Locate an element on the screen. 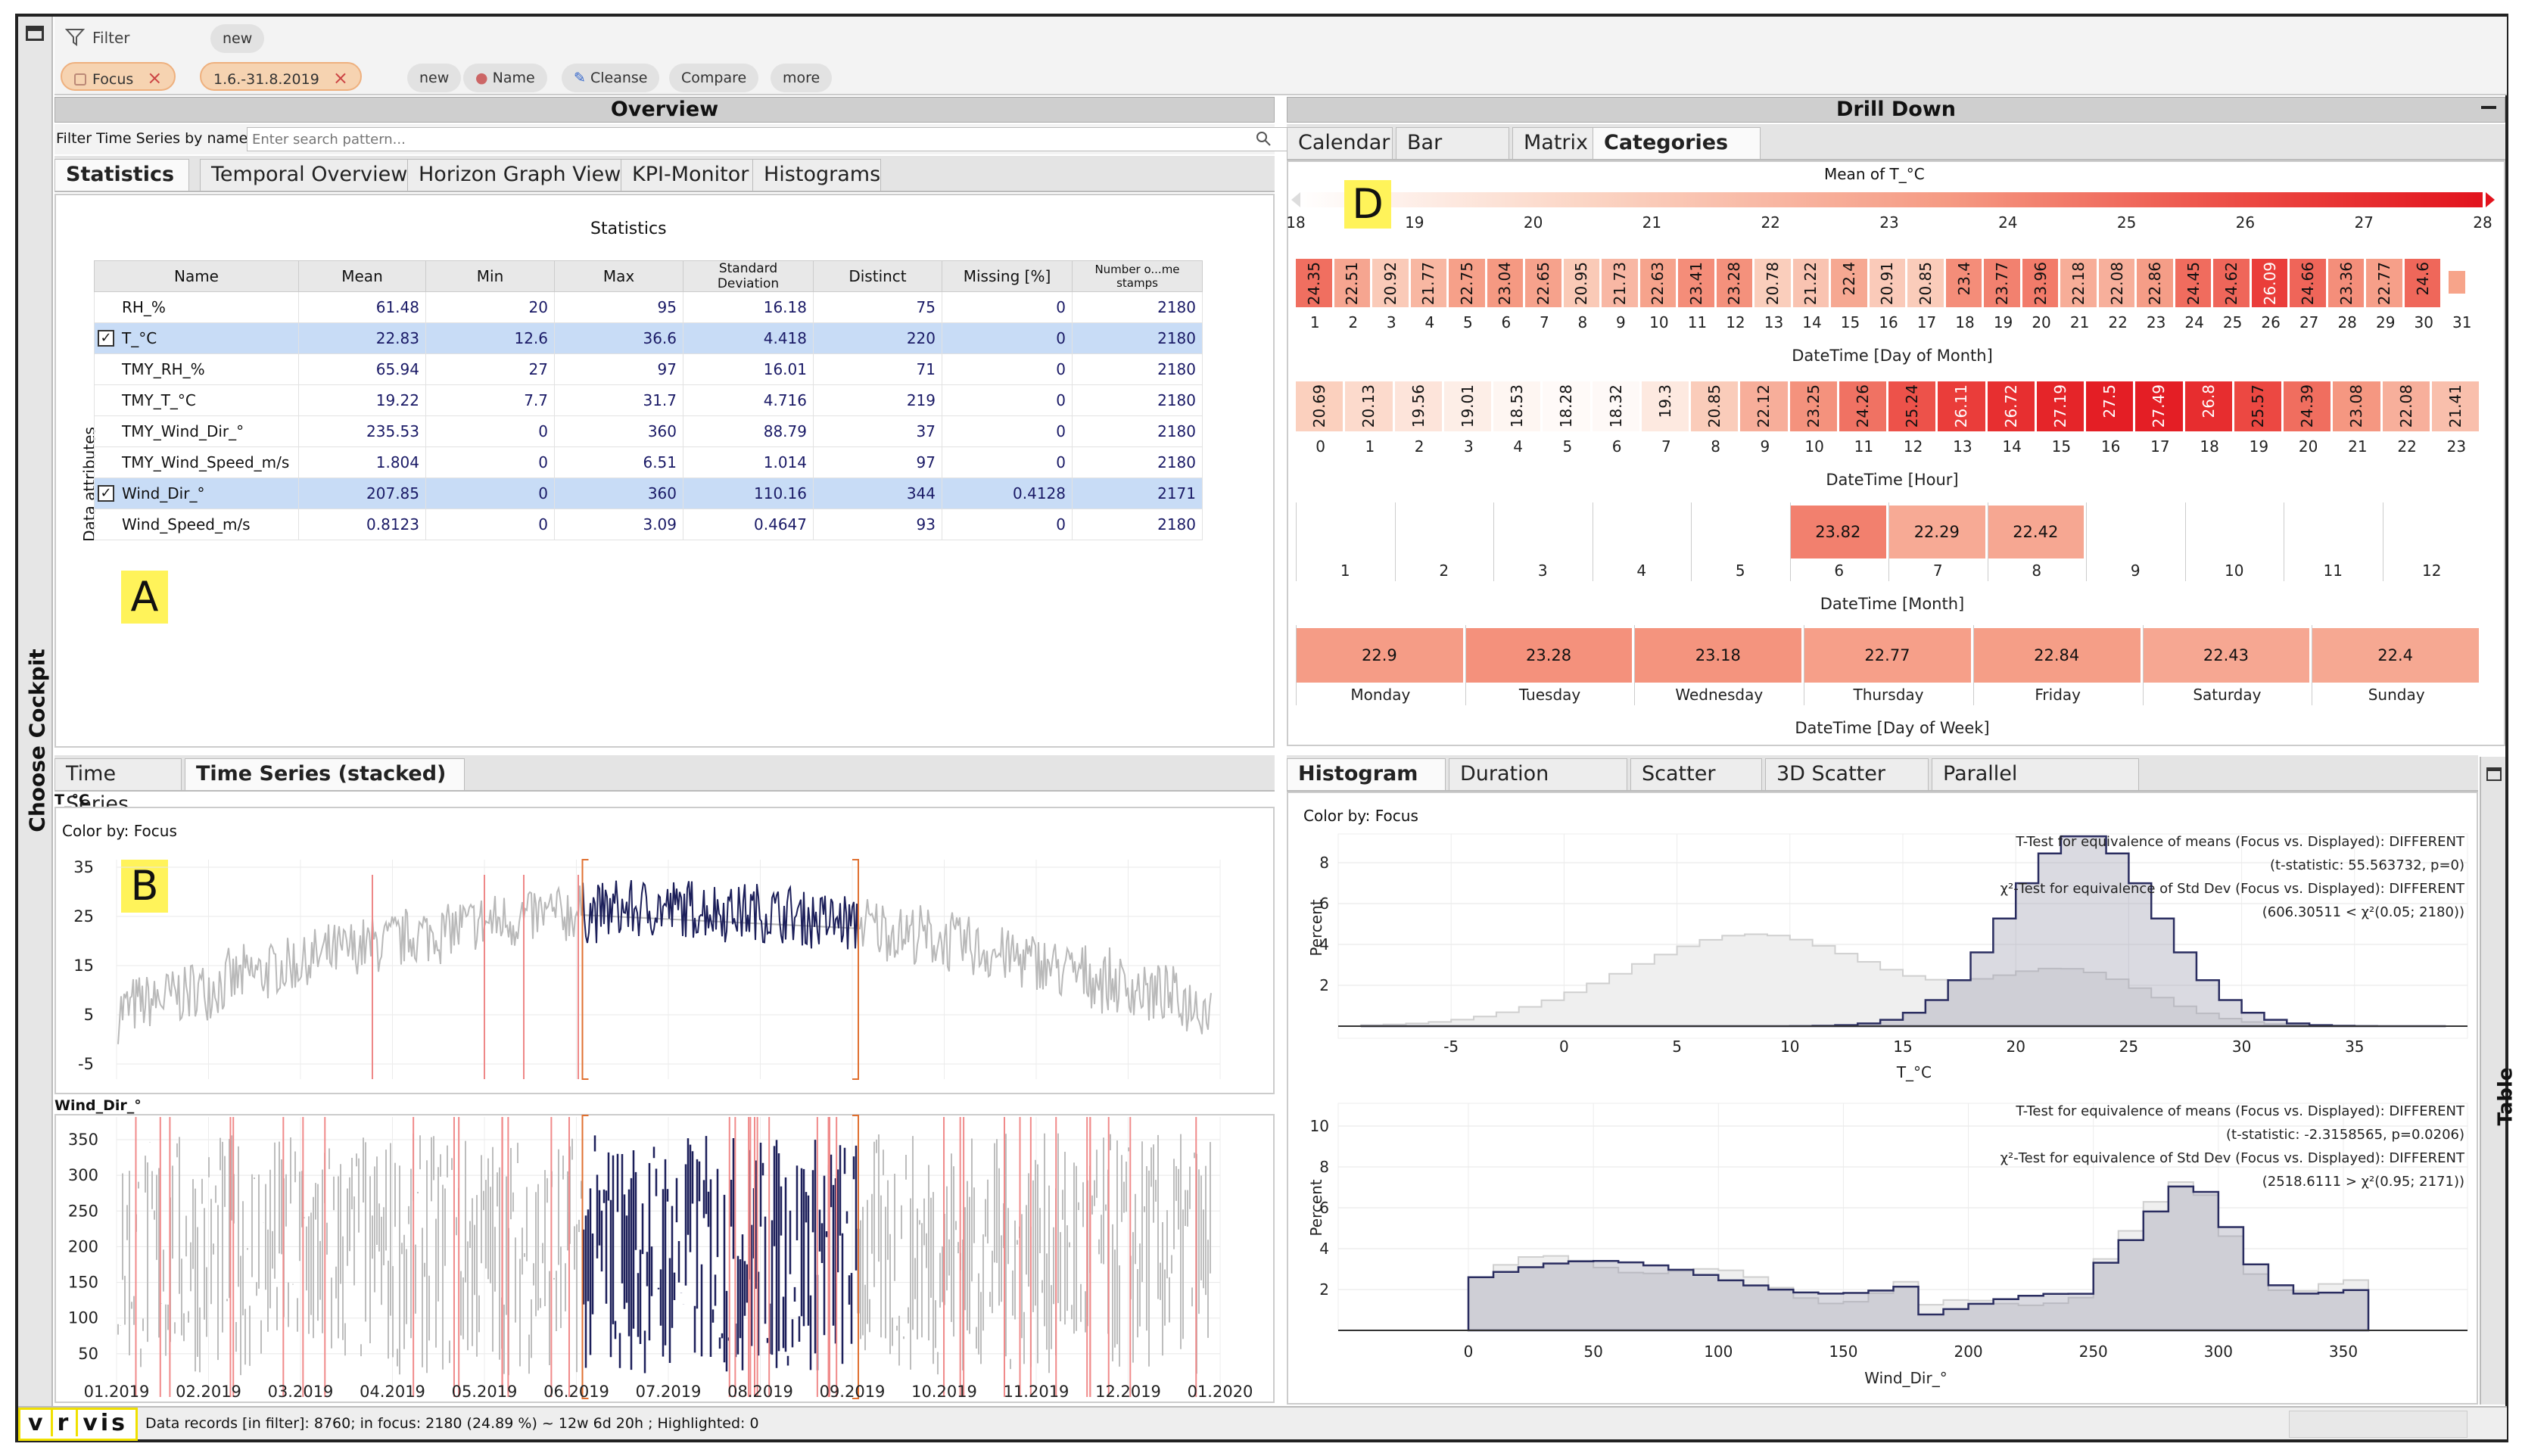 This screenshot has width=2522, height=1456. category-cell: 26.8 is located at coordinates (2208, 406).